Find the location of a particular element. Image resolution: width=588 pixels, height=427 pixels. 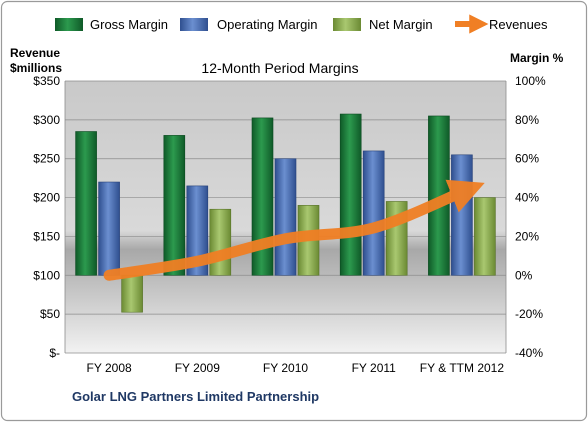

category-label: FY 2008 is located at coordinates (109, 368).